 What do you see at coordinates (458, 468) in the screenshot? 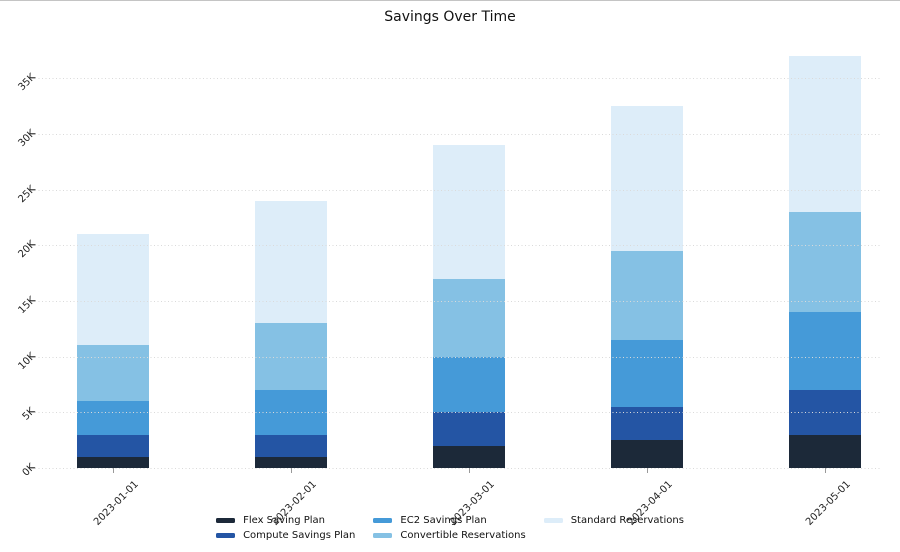
I see `gridline-0K` at bounding box center [458, 468].